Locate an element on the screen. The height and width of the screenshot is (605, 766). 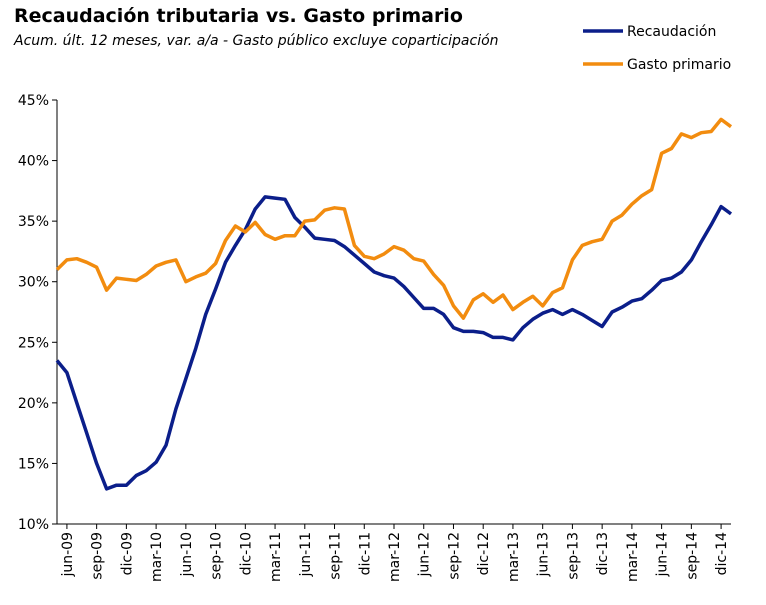
x-tick-label: sep-12 is located at coordinates (454, 556).